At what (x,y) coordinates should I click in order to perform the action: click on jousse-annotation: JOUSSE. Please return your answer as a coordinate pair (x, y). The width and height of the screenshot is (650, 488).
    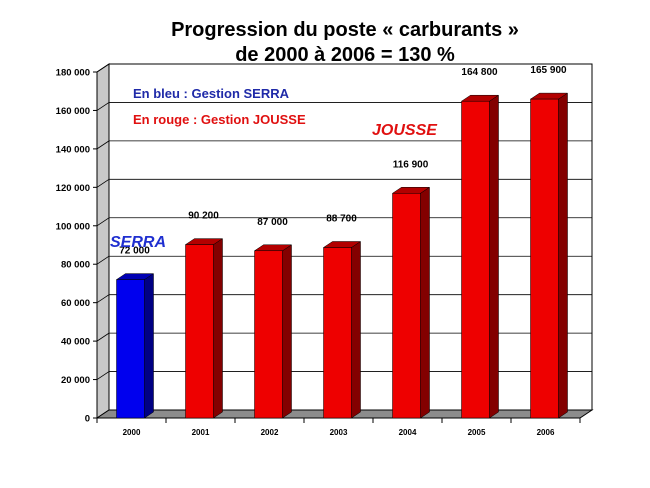
    Looking at the image, I should click on (405, 130).